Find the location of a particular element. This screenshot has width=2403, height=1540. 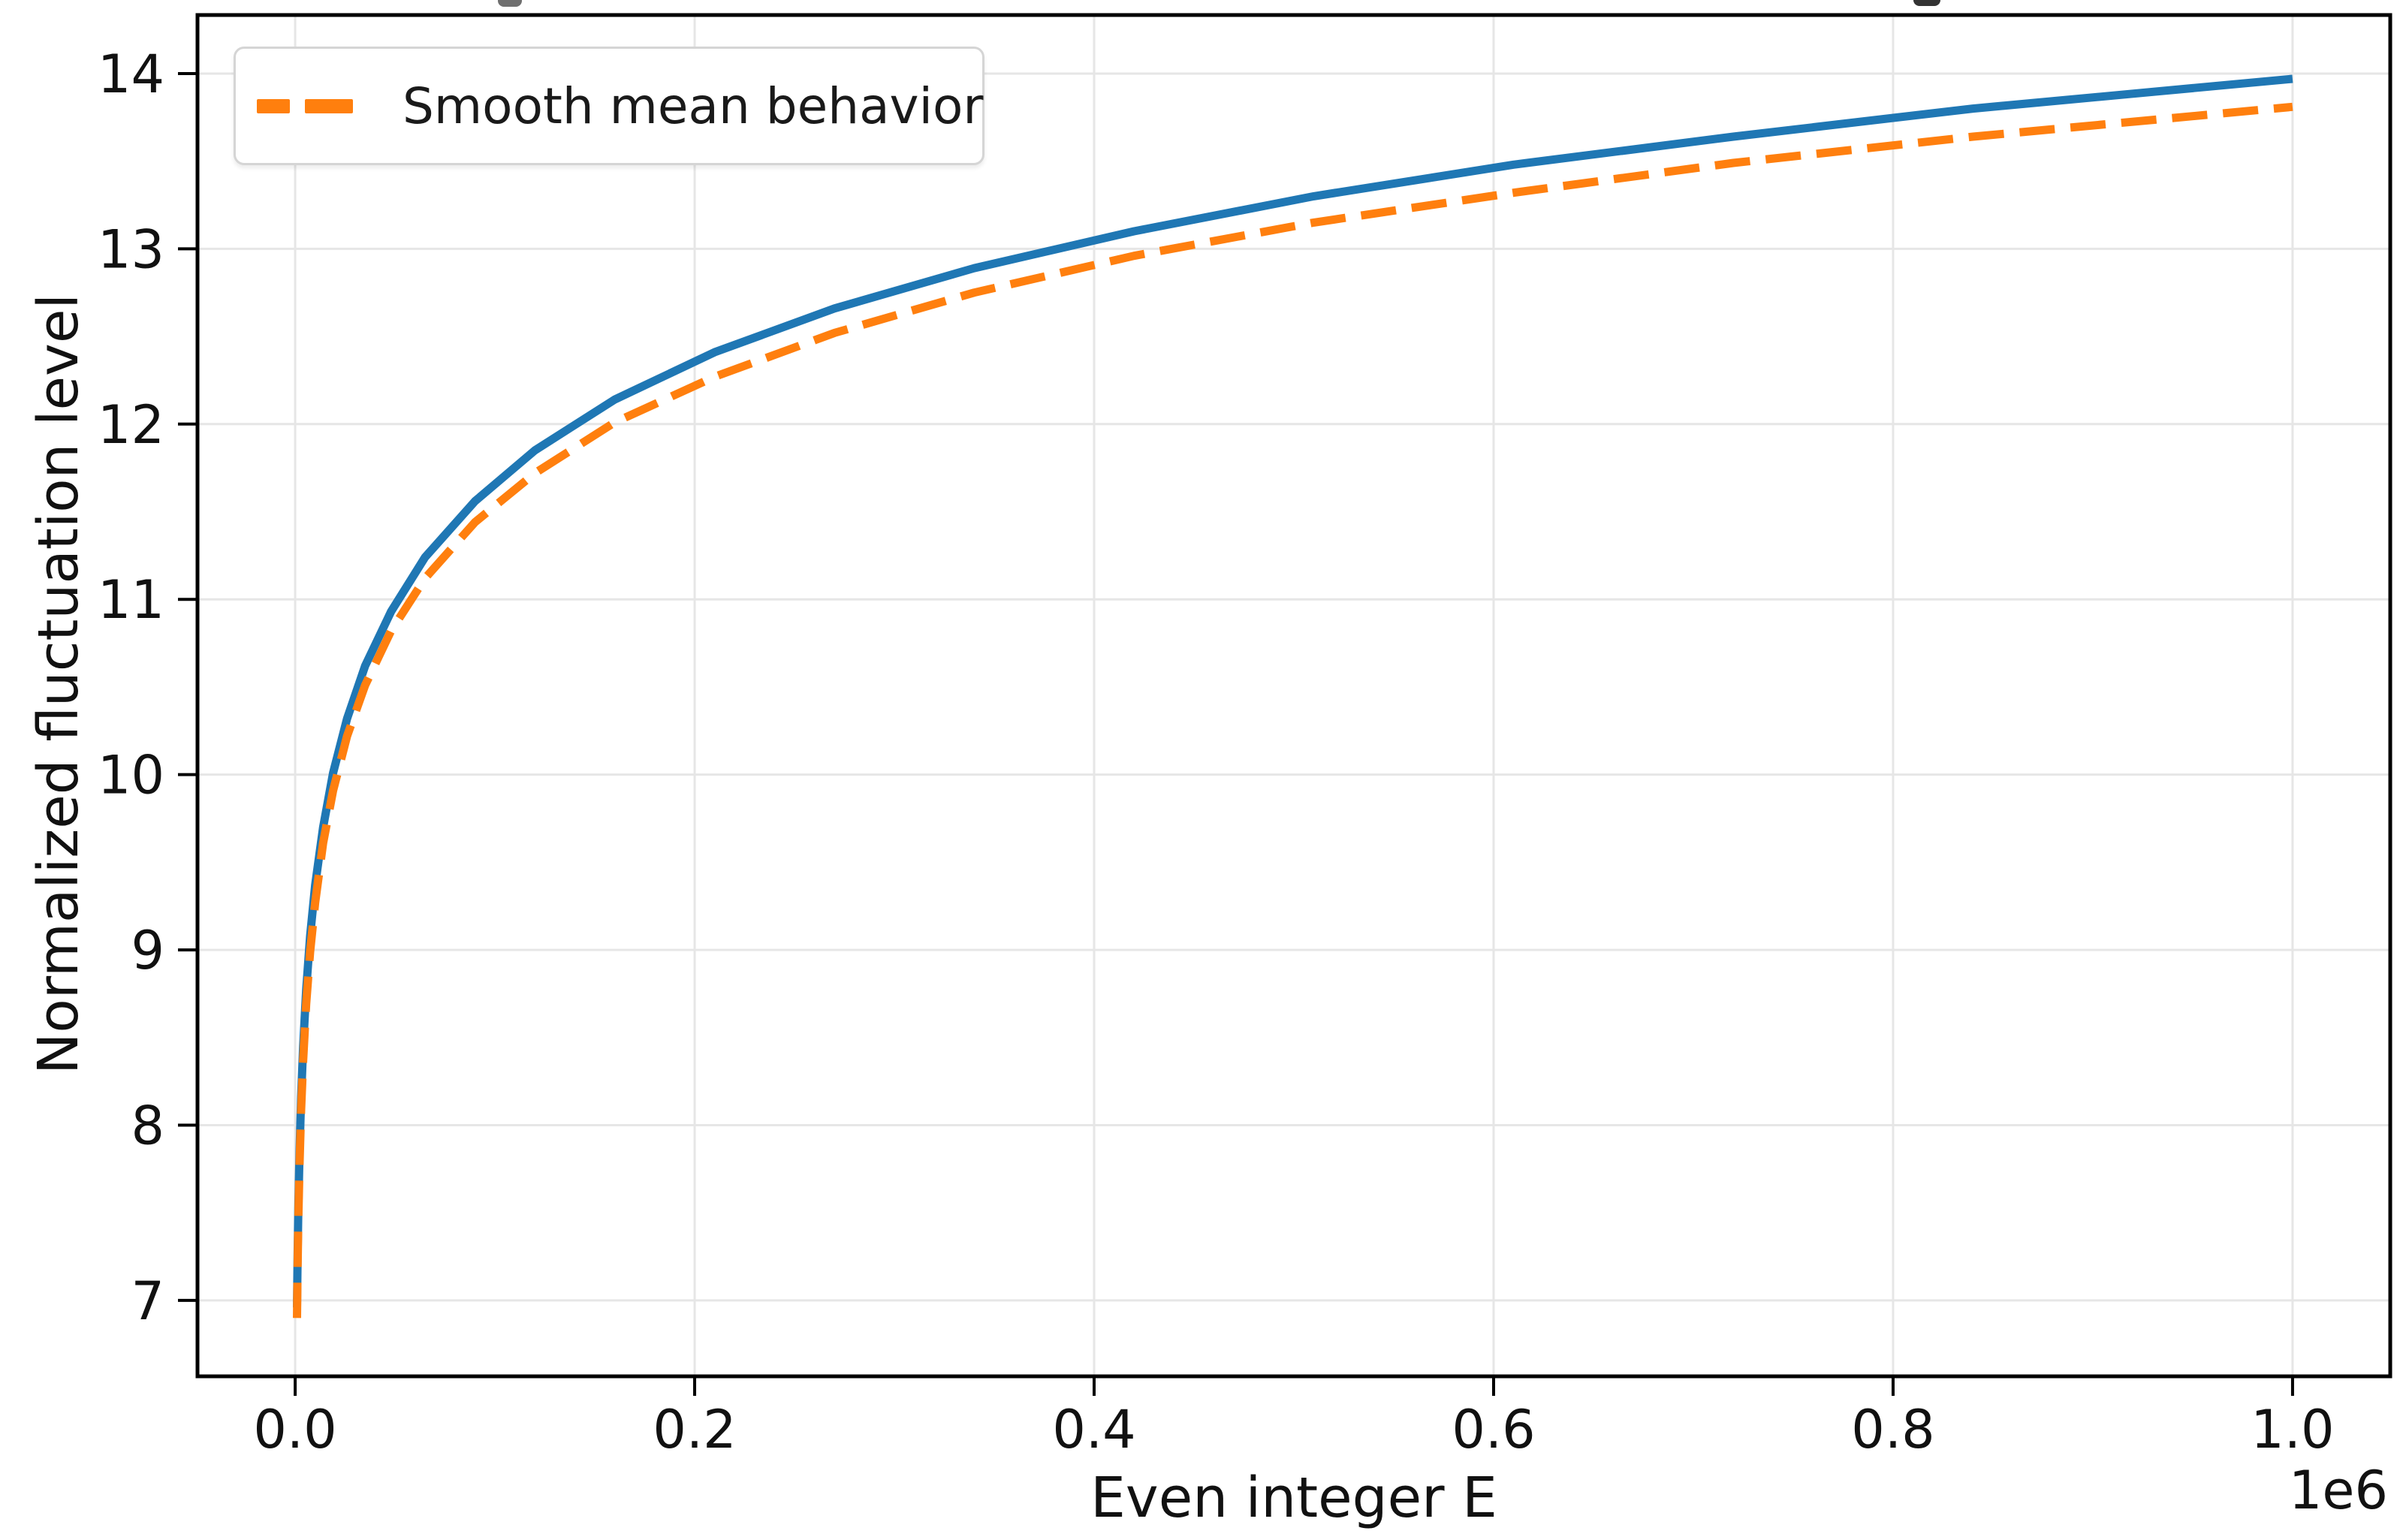

x-tick-label: 0.4 is located at coordinates (1093, 1429).